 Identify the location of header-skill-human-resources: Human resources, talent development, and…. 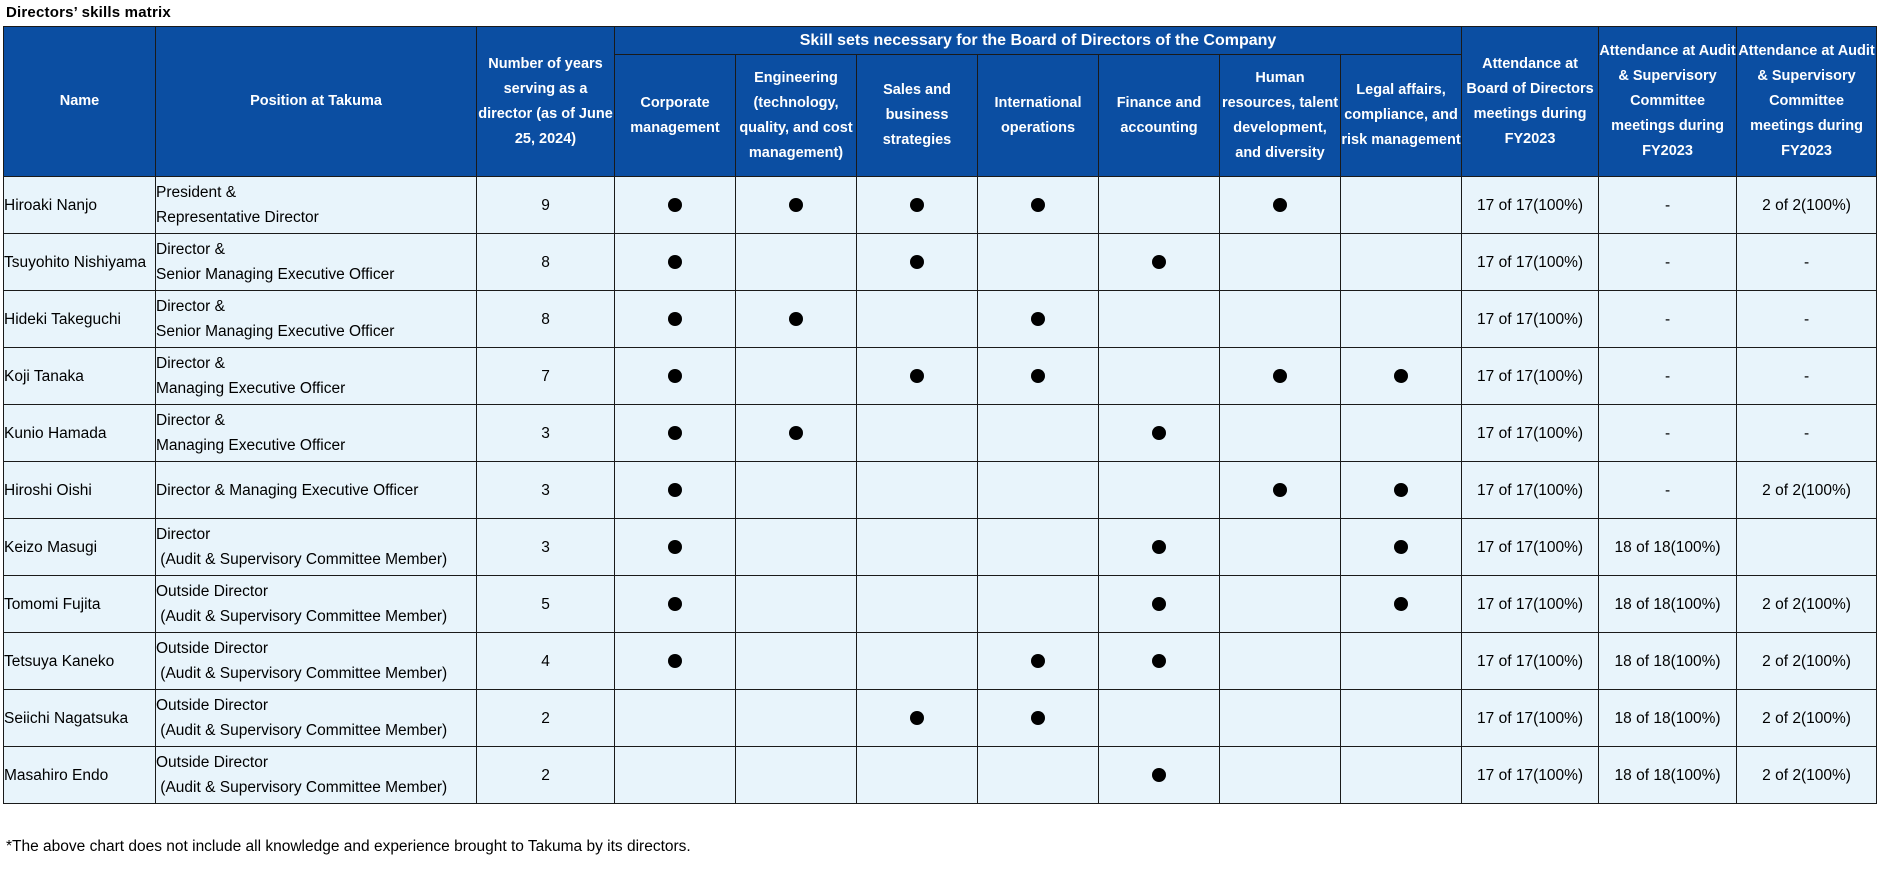
(1280, 115).